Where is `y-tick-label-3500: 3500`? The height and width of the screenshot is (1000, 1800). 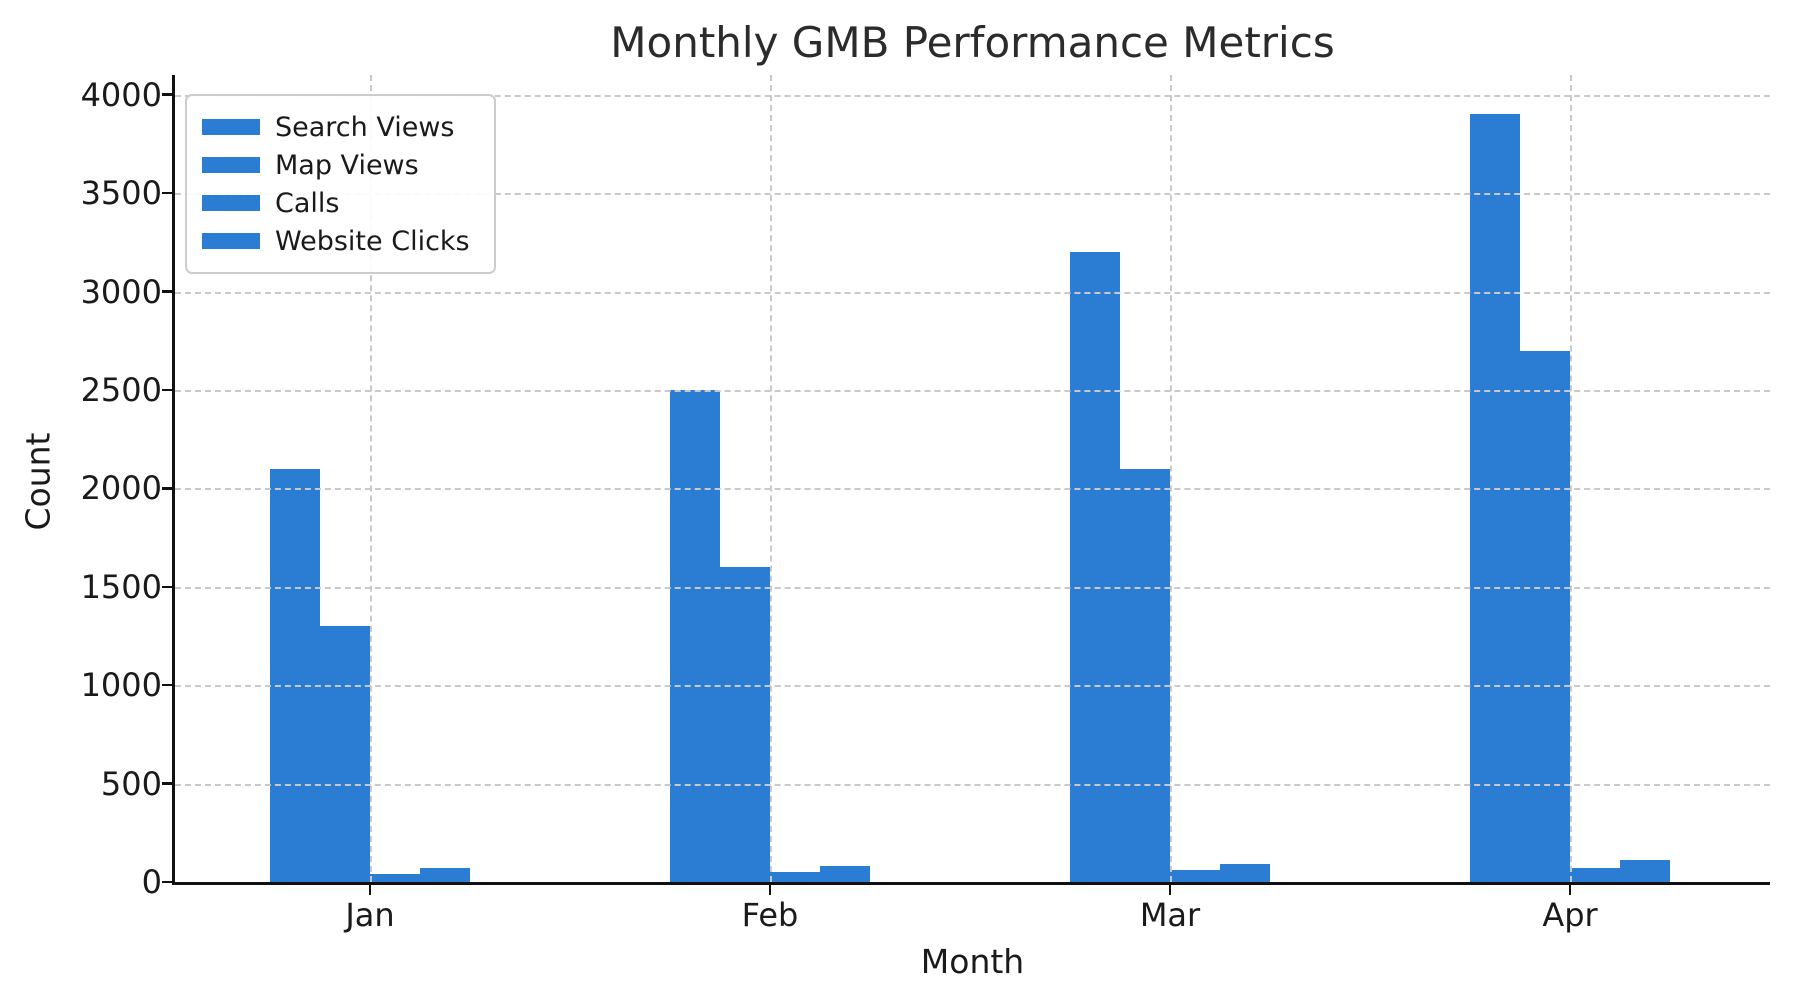 y-tick-label-3500: 3500 is located at coordinates (121, 193).